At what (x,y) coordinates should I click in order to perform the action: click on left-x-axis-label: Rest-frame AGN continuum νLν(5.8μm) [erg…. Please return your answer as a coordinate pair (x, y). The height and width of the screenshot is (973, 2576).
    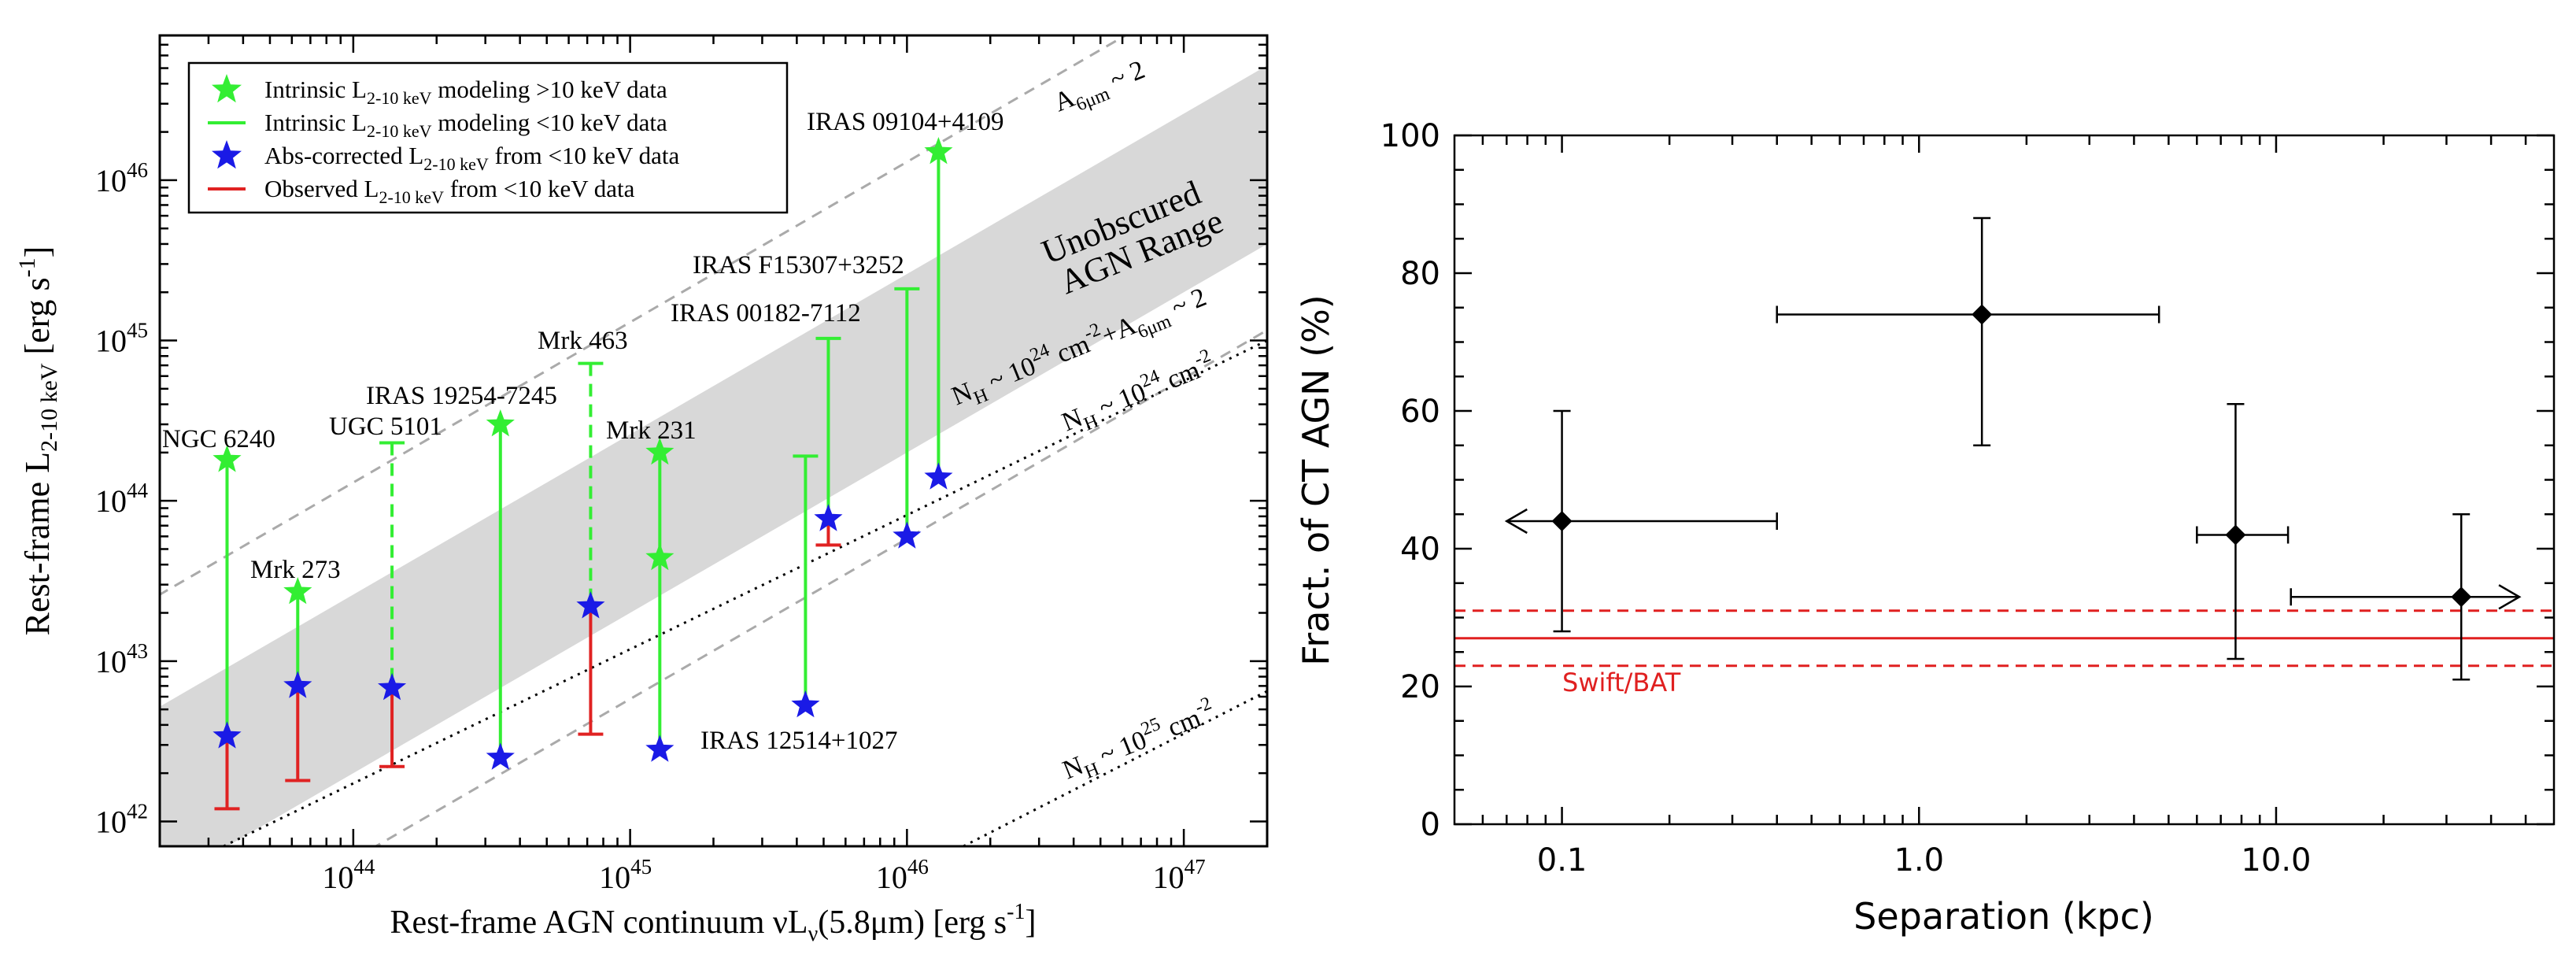
    Looking at the image, I should click on (713, 923).